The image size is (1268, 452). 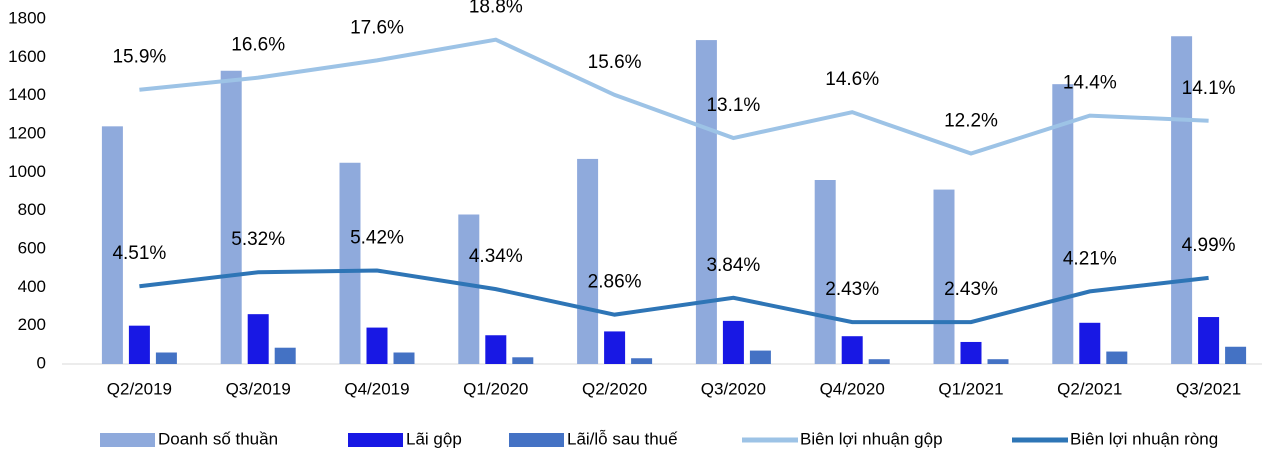 What do you see at coordinates (614, 388) in the screenshot?
I see `x-tick-label: Q2/2020` at bounding box center [614, 388].